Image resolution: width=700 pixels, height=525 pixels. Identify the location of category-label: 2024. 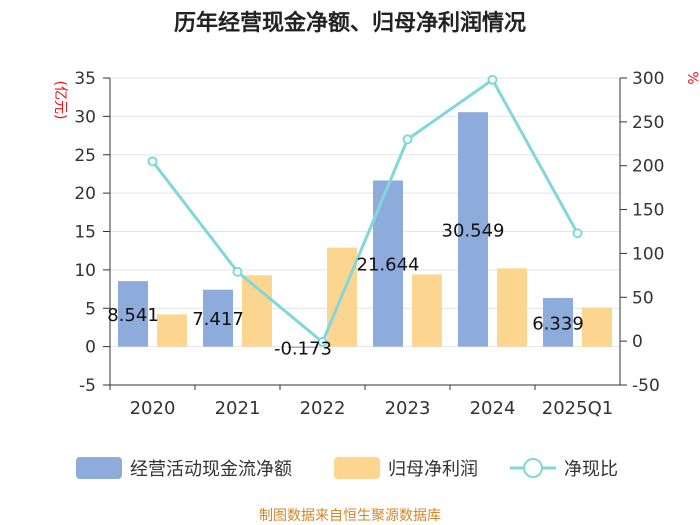
(493, 408).